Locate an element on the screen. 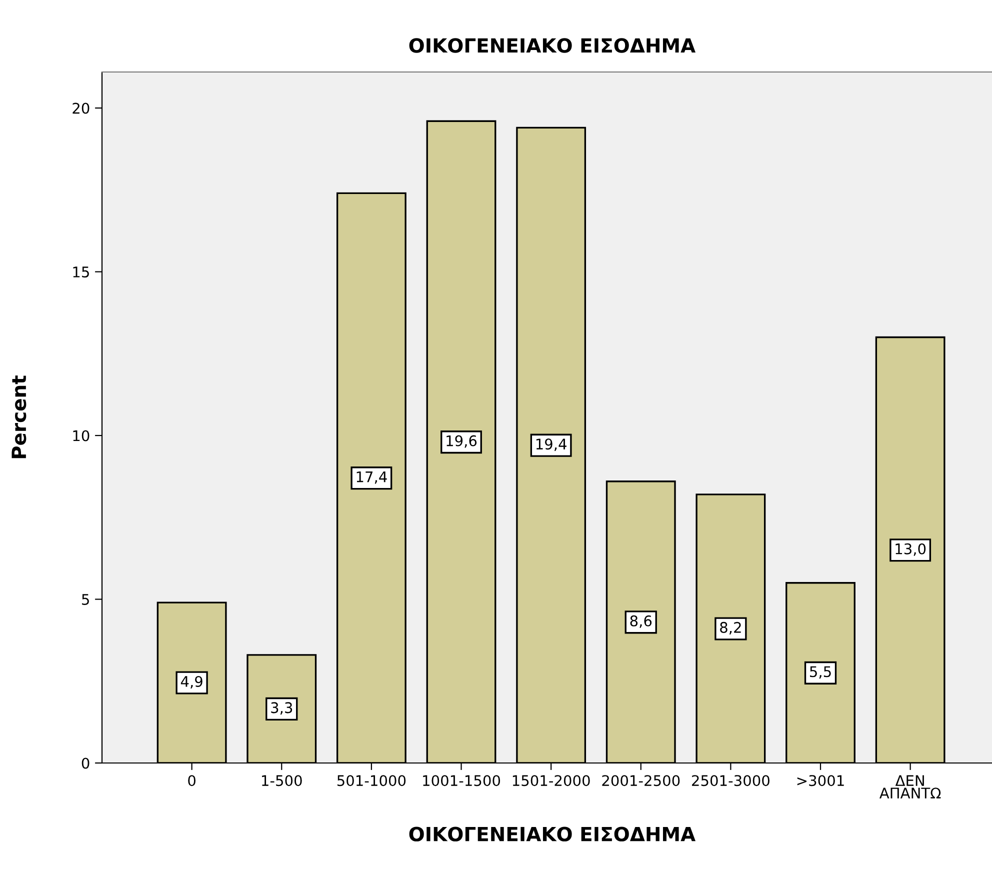 This screenshot has height=879, width=992. data-label: 19,4 is located at coordinates (551, 445).